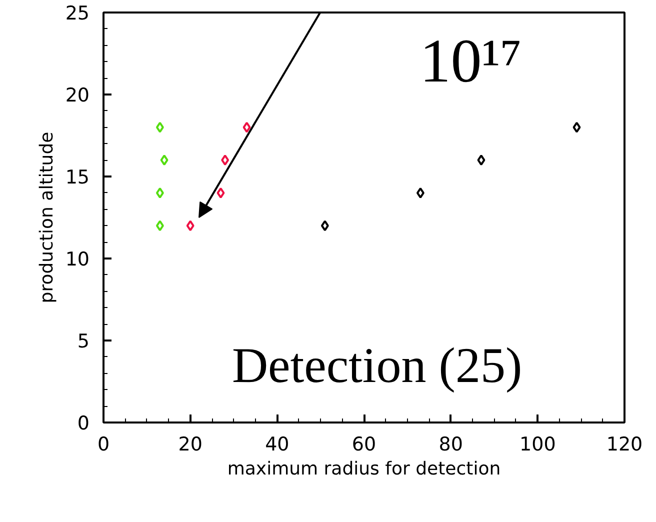  I want to click on x-tick-label: 60, so click(364, 445).